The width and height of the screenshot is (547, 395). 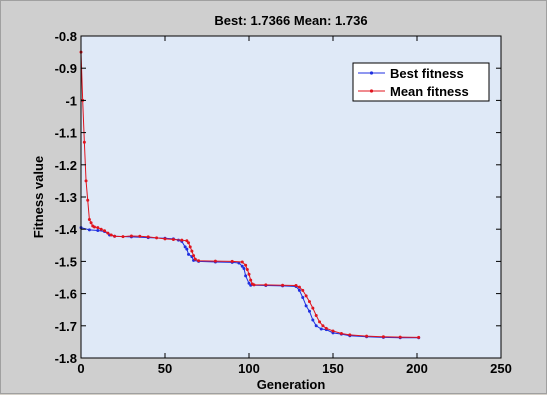 I want to click on x-tick-label: 0, so click(x=80, y=368).